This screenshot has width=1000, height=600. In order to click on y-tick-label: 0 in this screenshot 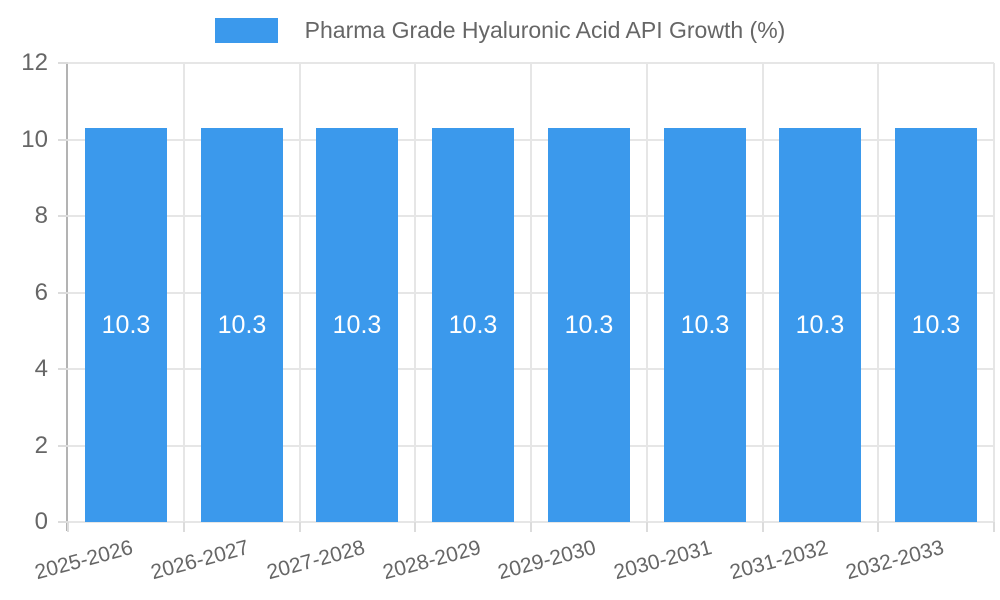, I will do `click(41, 521)`.